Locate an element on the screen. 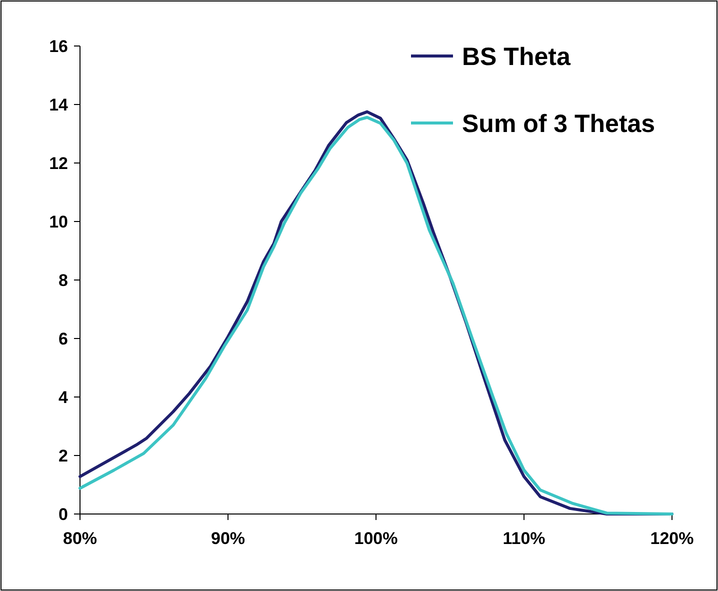 Image resolution: width=718 pixels, height=591 pixels. legend-label: BS Theta is located at coordinates (517, 56).